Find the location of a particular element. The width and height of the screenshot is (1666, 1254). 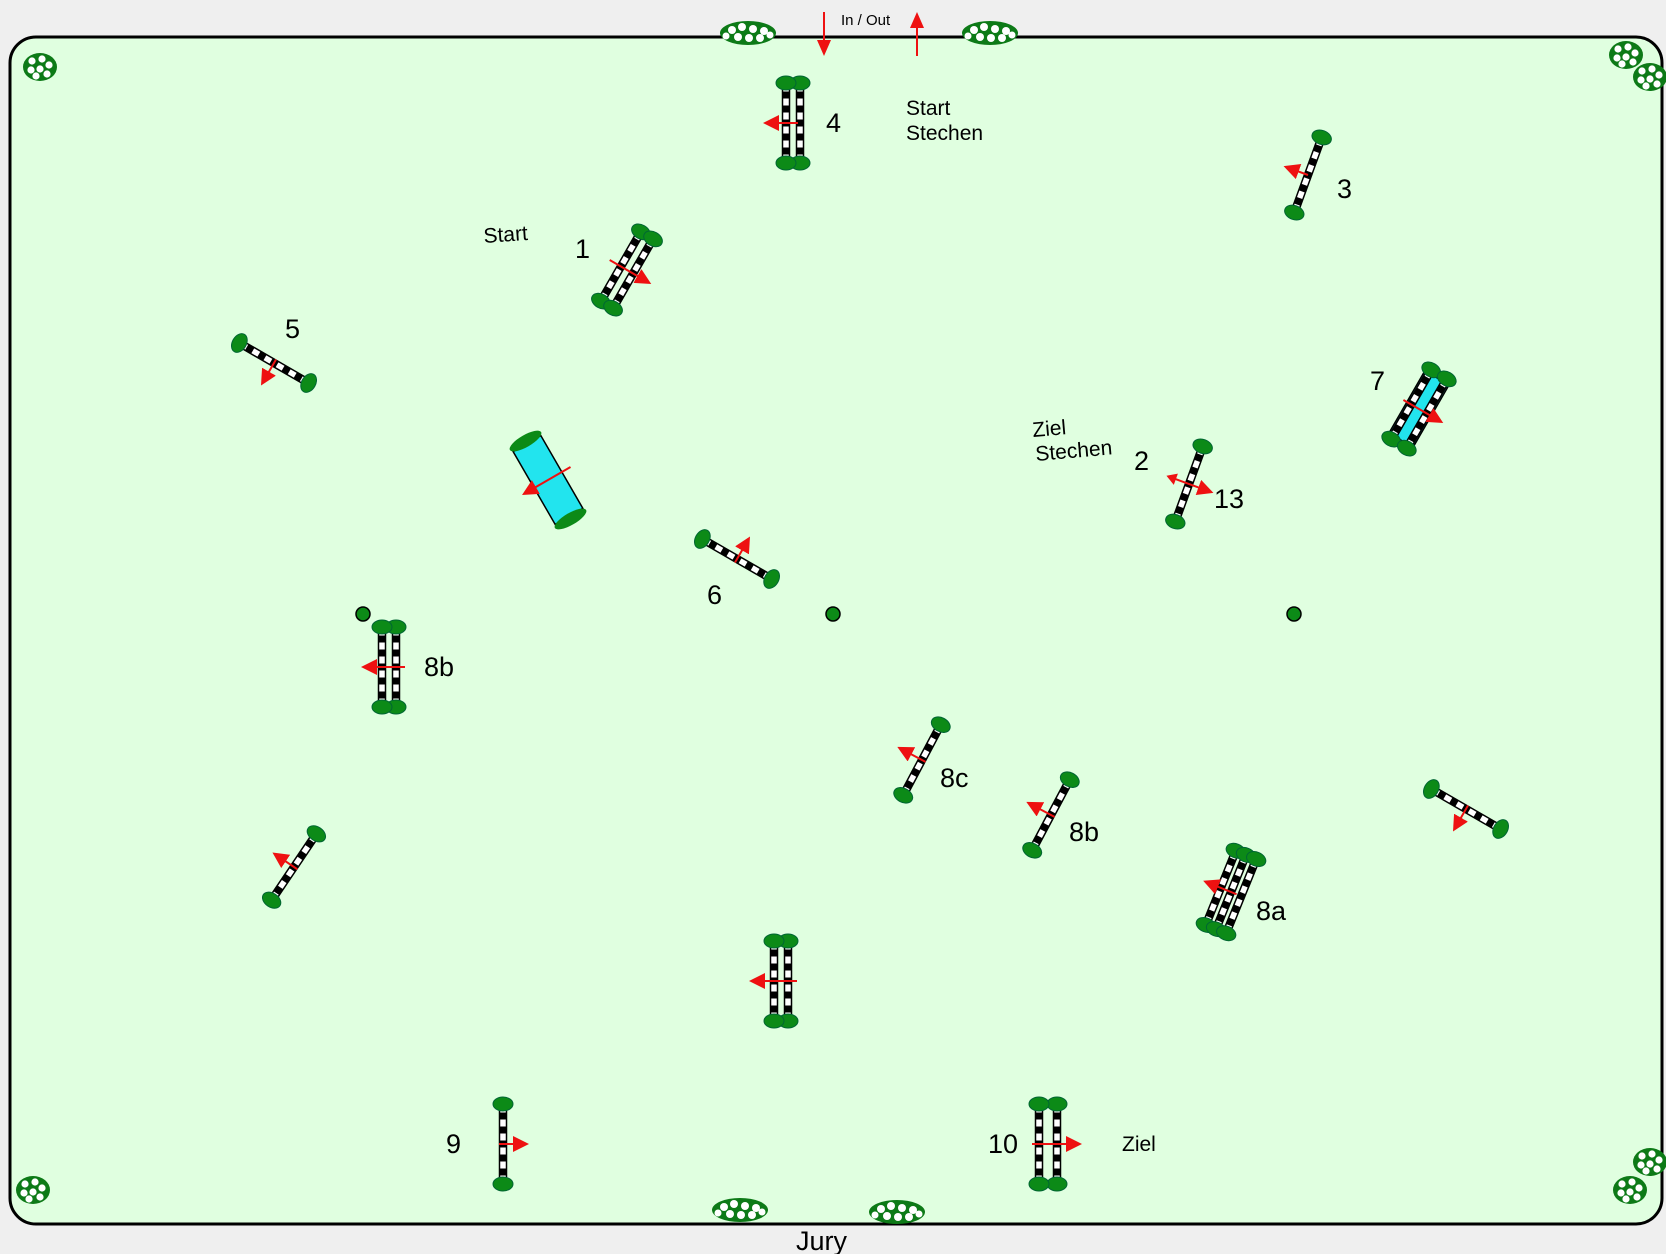

obstacle-label-5: 5 is located at coordinates (292, 329).